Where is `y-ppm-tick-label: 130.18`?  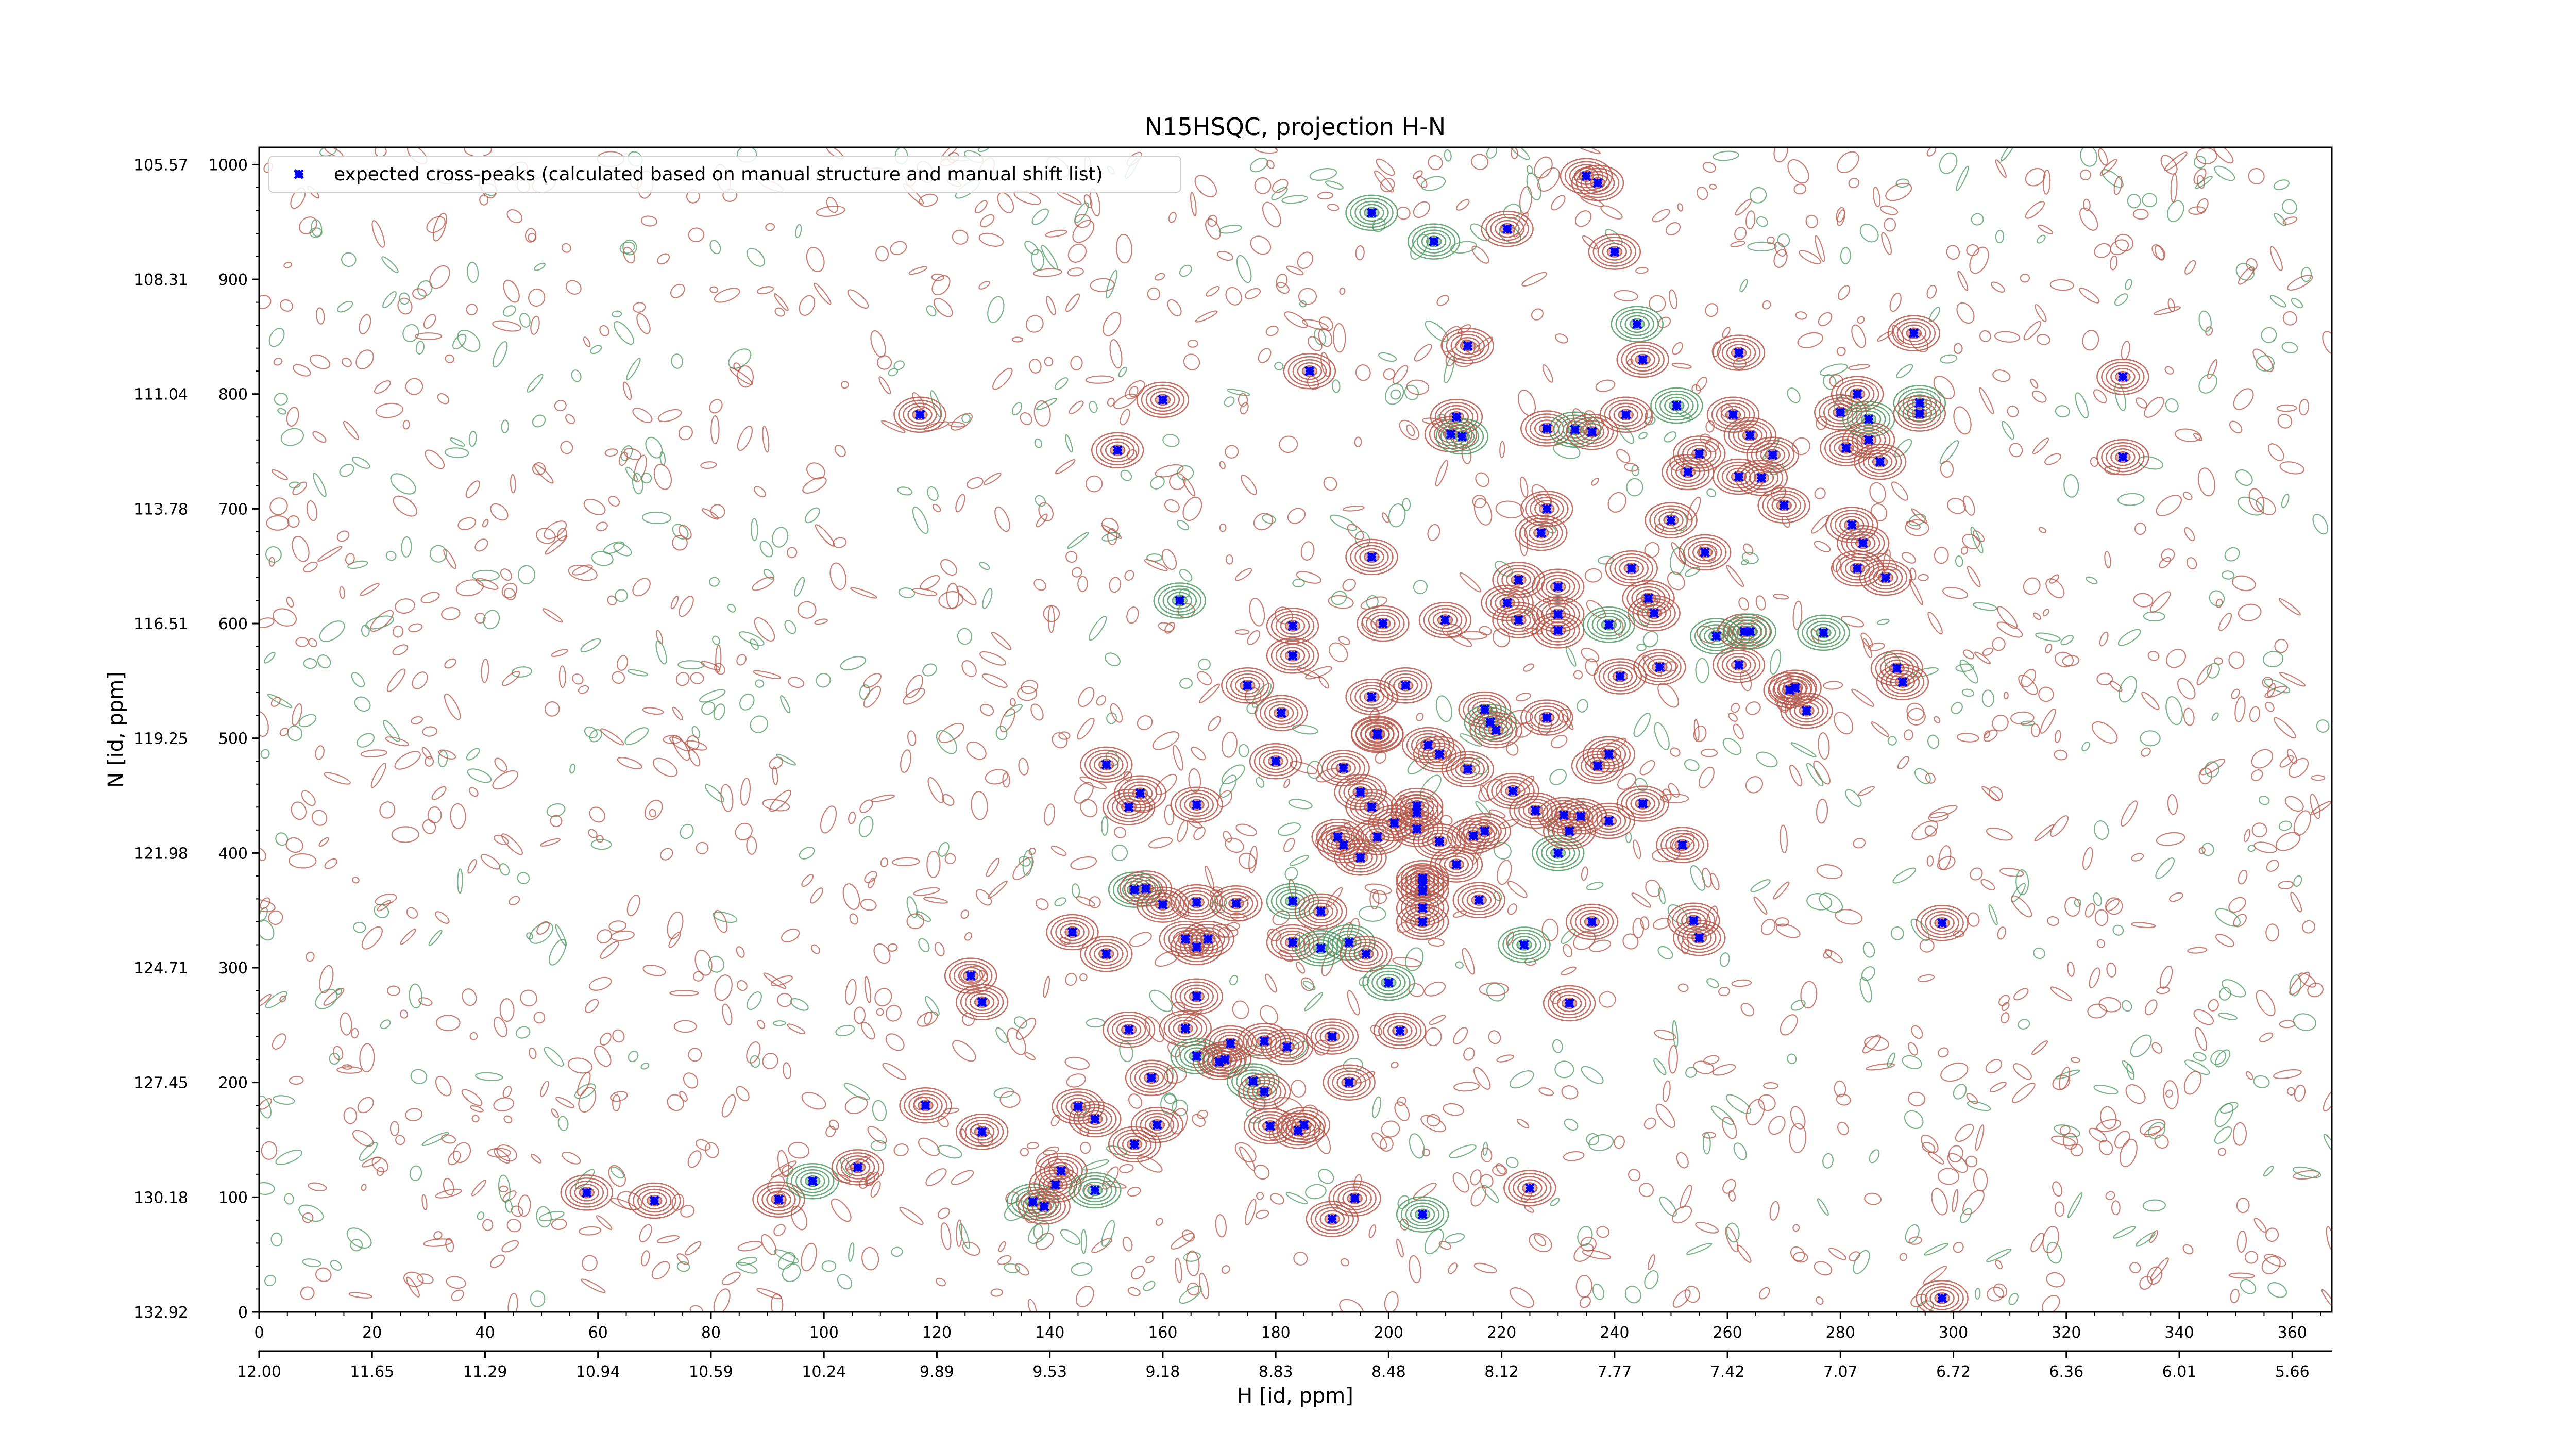 y-ppm-tick-label: 130.18 is located at coordinates (161, 1198).